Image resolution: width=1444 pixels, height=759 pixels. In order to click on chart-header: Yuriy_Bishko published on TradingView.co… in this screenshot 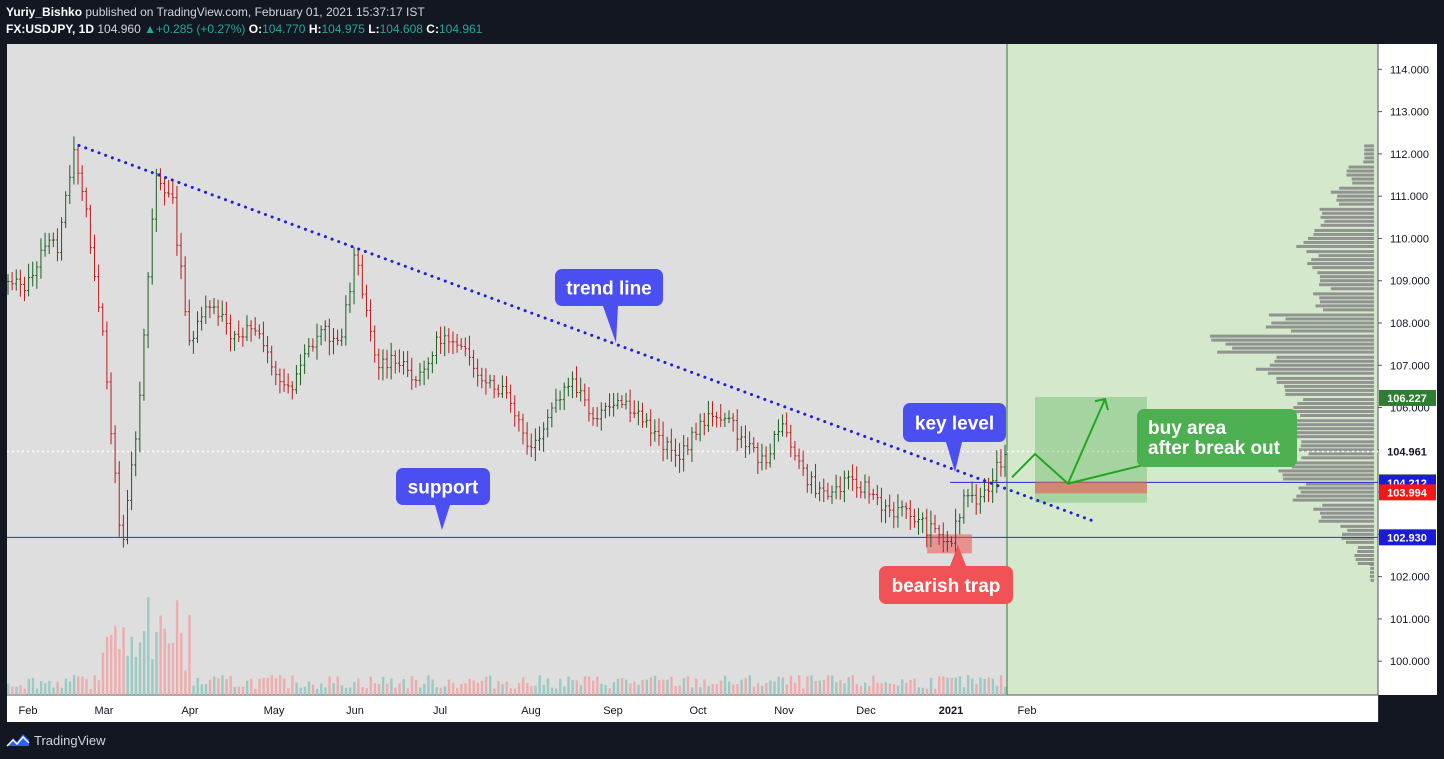, I will do `click(722, 22)`.